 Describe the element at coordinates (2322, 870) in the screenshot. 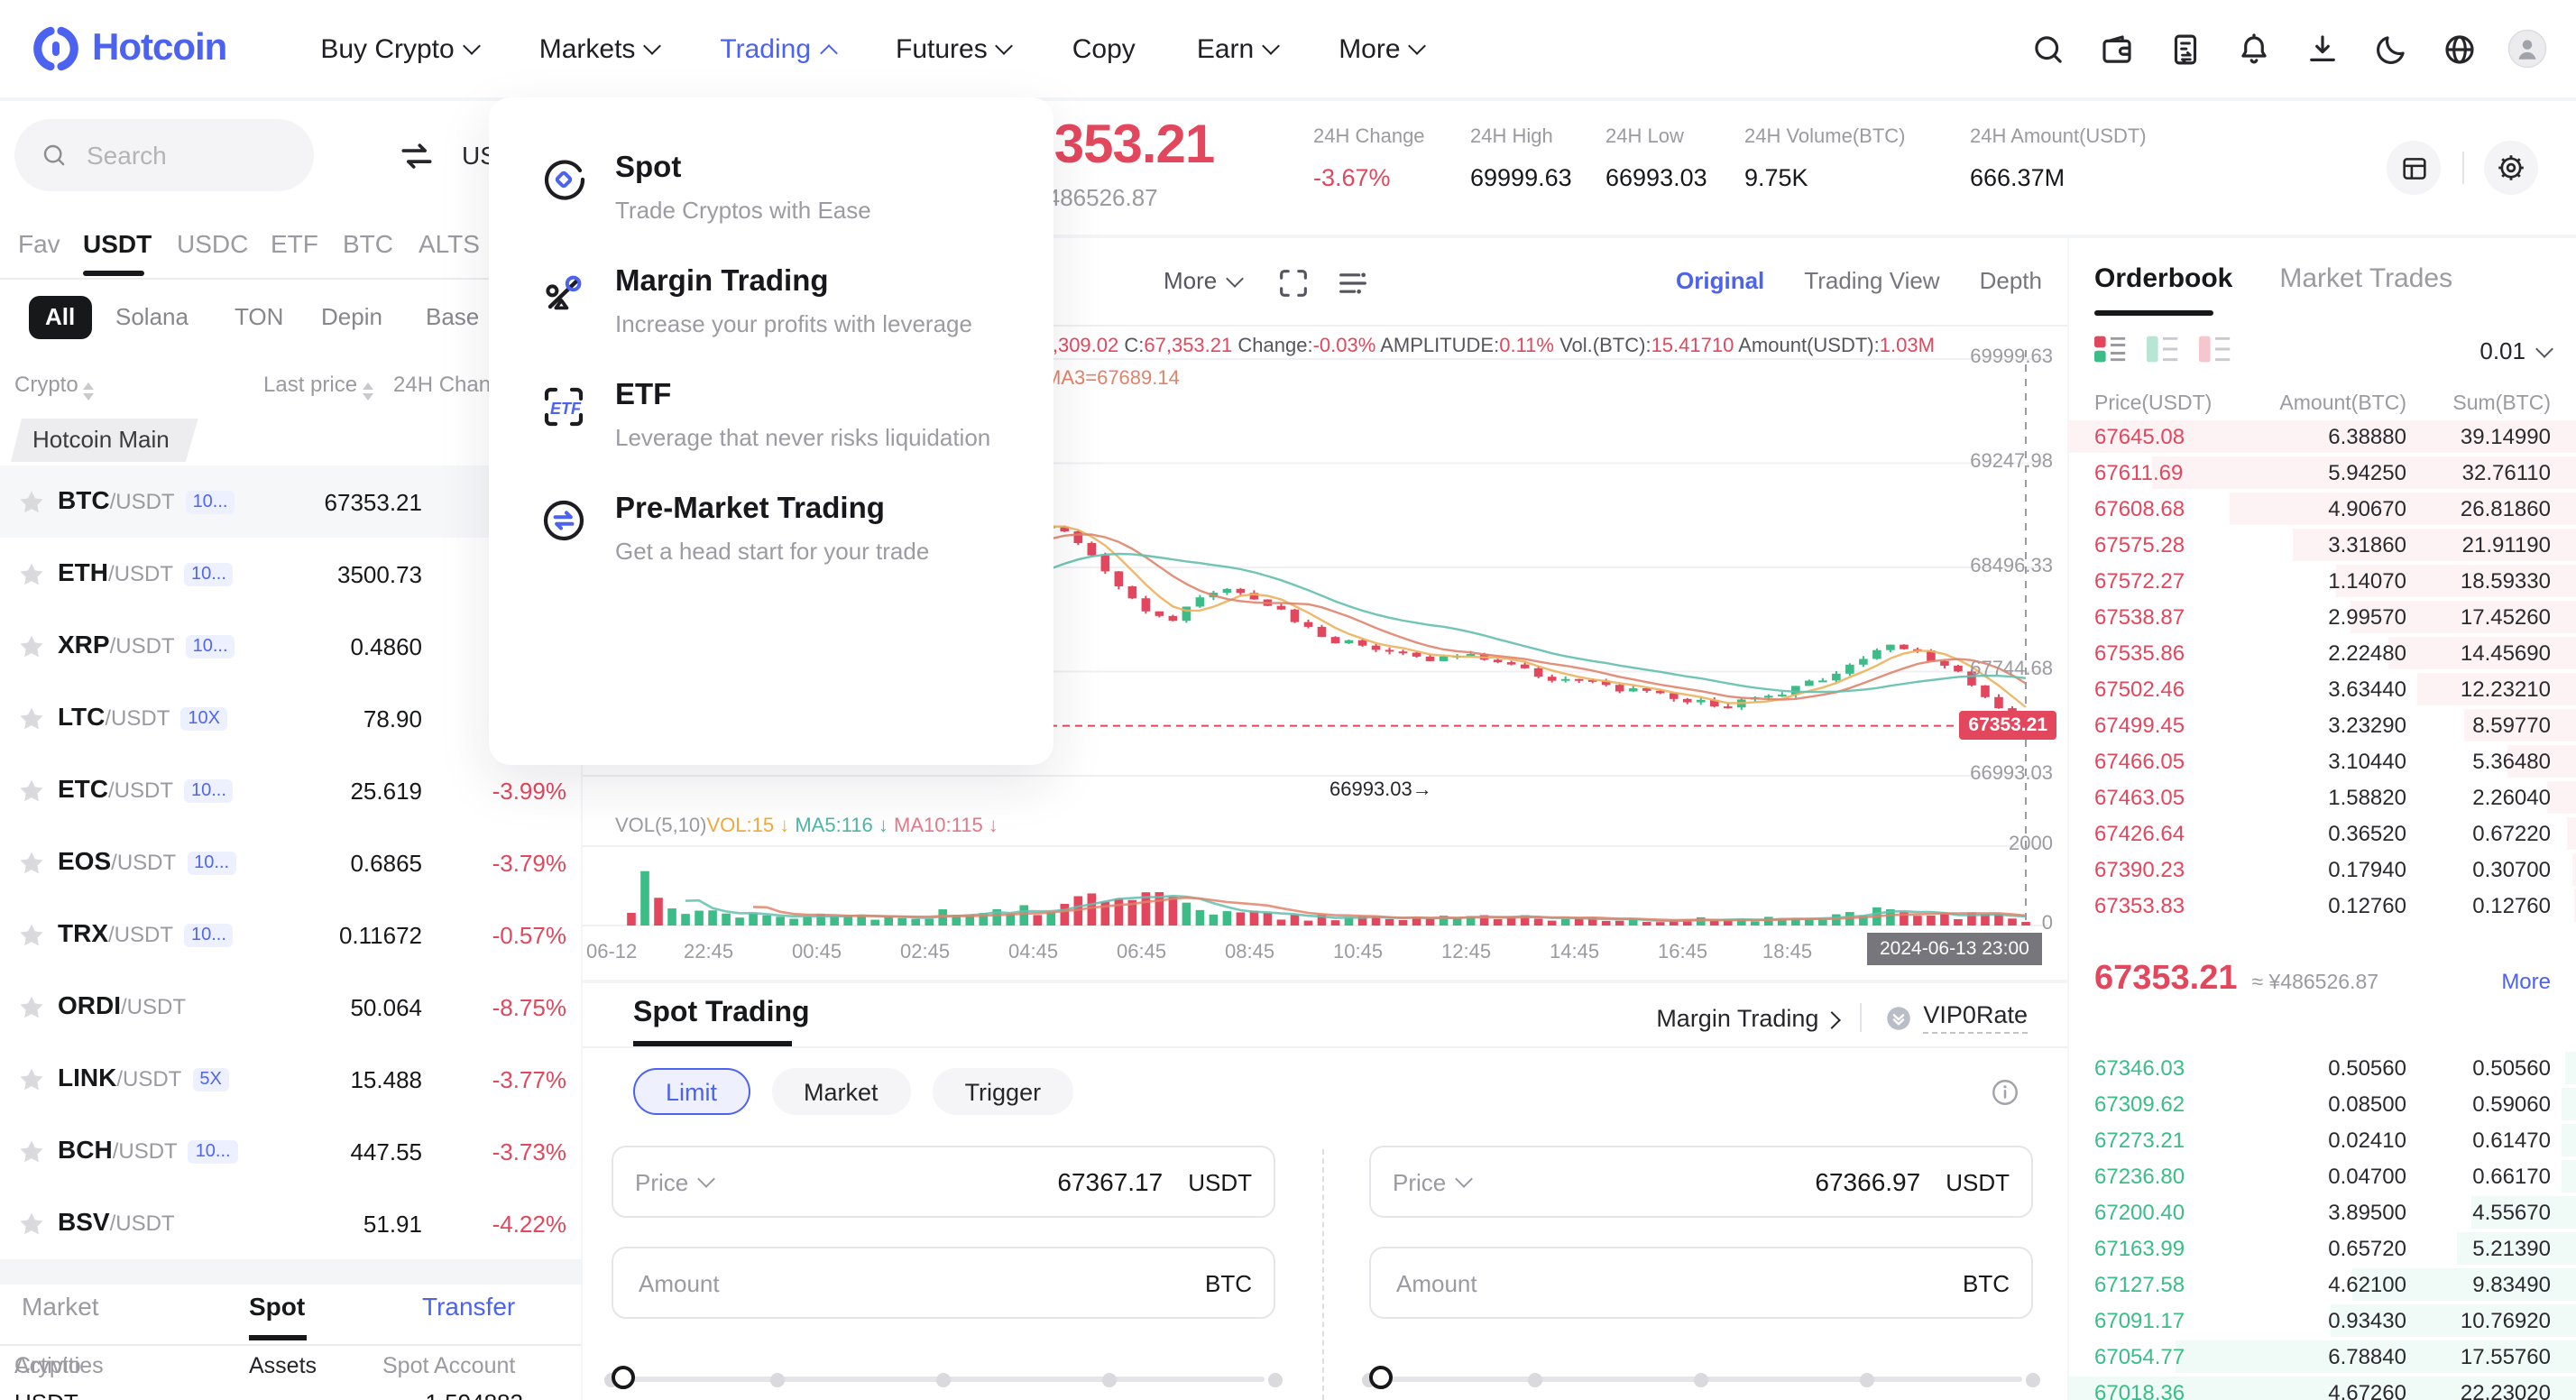

I see `ask-row: 67390.23 0.17940 0.30700` at that location.